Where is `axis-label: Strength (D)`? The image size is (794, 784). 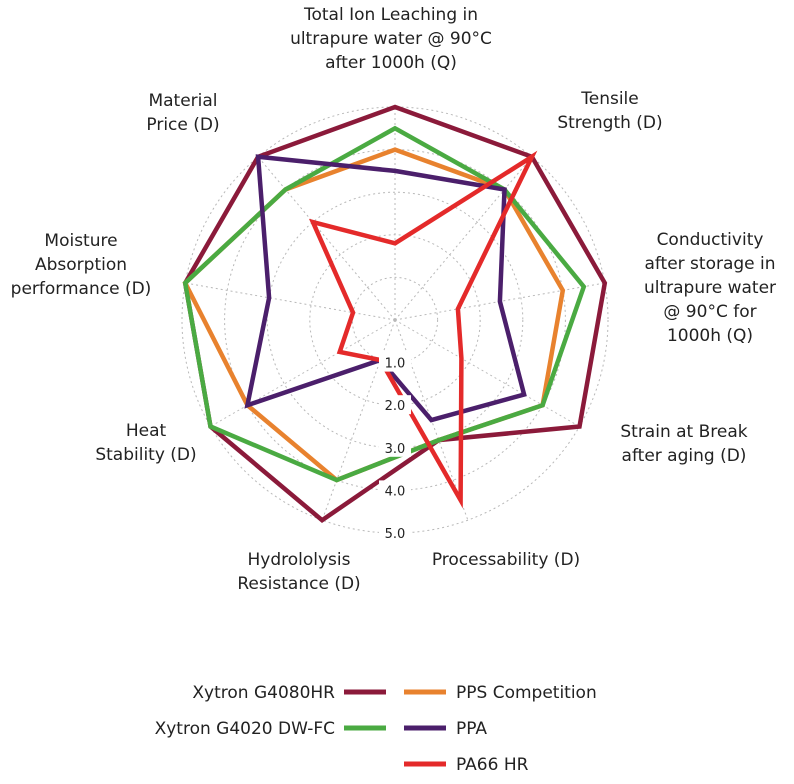
axis-label: Strength (D) is located at coordinates (609, 123).